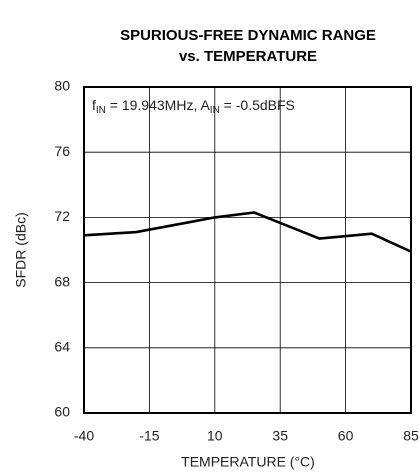 This screenshot has width=419, height=475. What do you see at coordinates (215, 436) in the screenshot?
I see `x-tick-label: 10` at bounding box center [215, 436].